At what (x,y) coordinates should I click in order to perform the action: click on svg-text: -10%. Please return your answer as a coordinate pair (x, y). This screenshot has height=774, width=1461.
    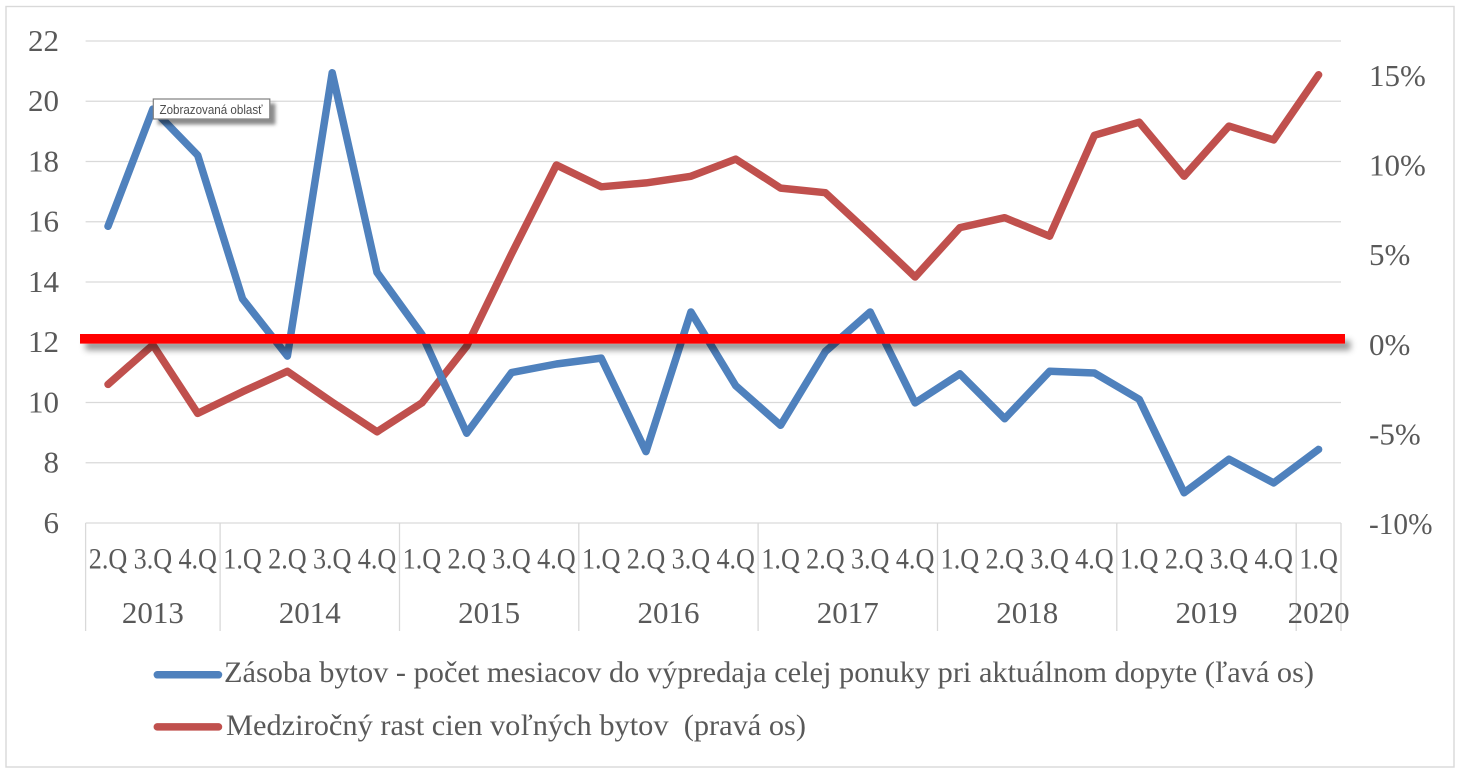
    Looking at the image, I should click on (1401, 523).